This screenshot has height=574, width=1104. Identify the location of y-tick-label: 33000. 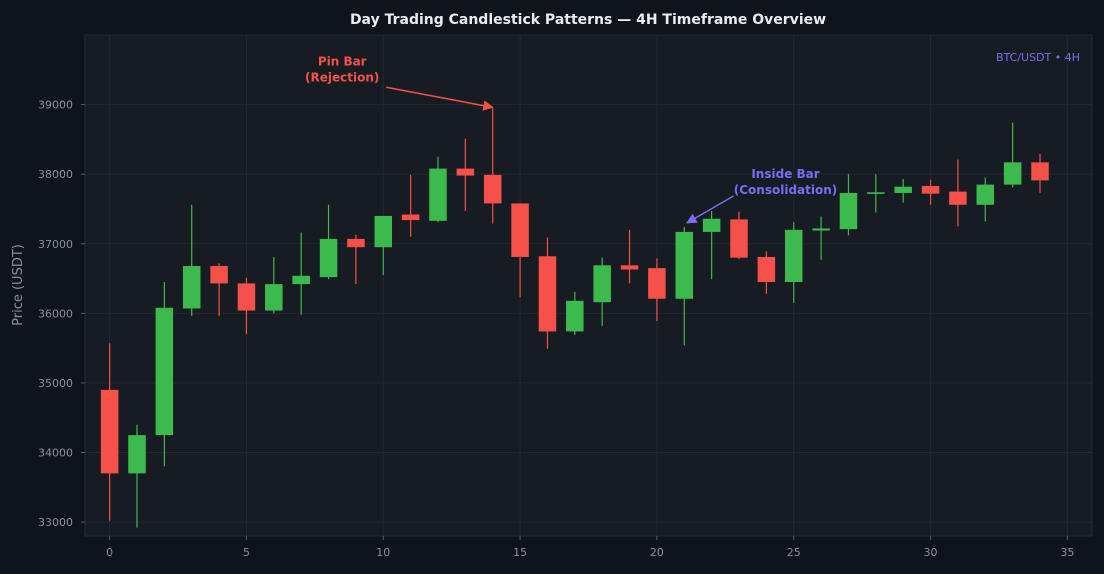
(55, 522).